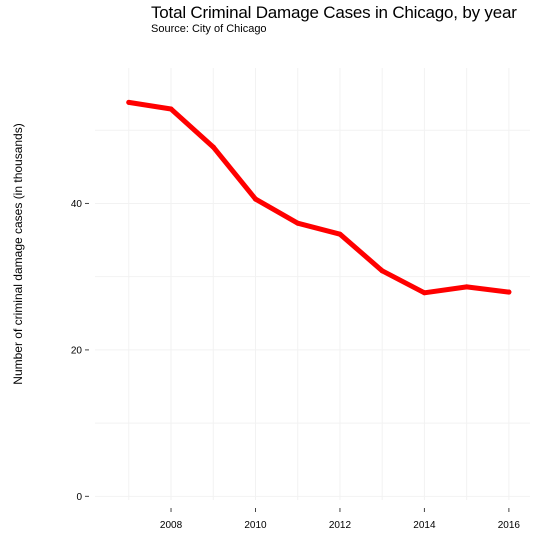  Describe the element at coordinates (340, 525) in the screenshot. I see `x-tick-label: 2012` at that location.